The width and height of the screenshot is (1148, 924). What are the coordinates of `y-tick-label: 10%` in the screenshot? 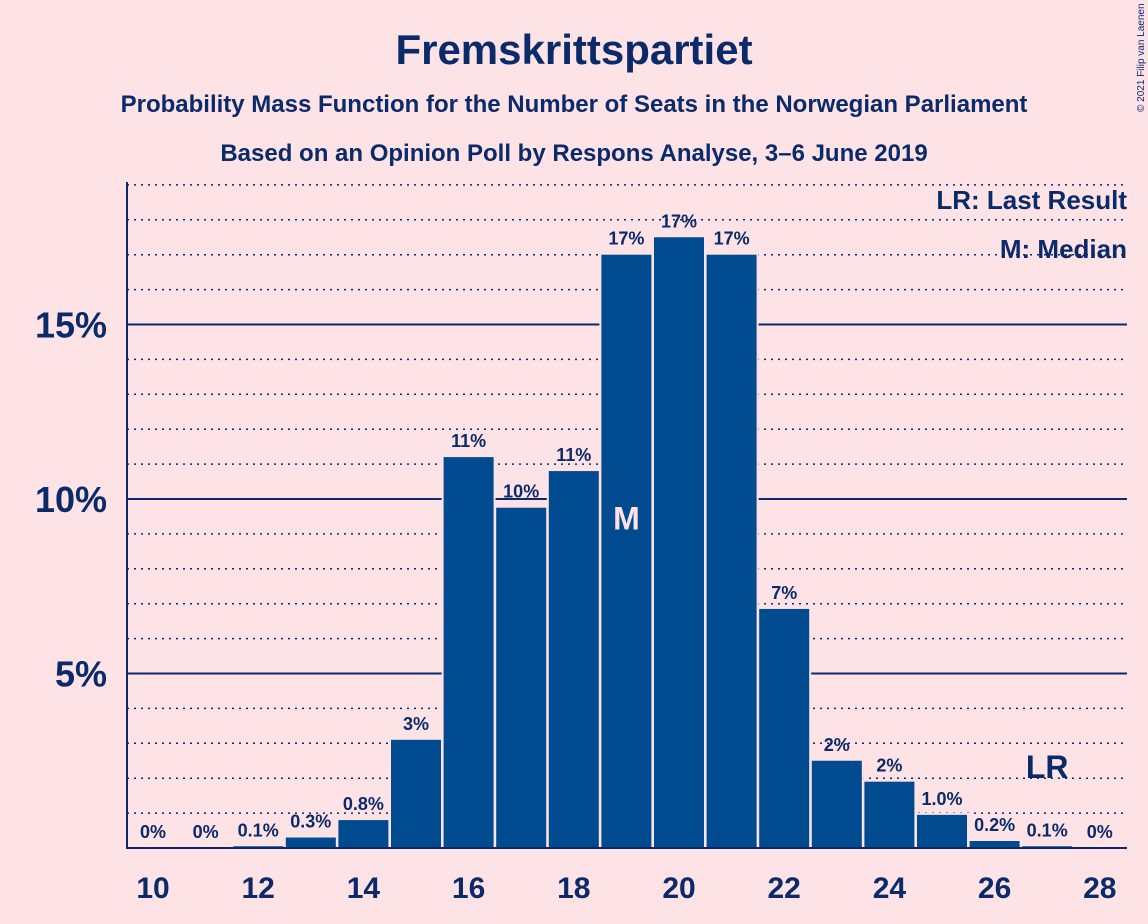 It's located at (71, 499).